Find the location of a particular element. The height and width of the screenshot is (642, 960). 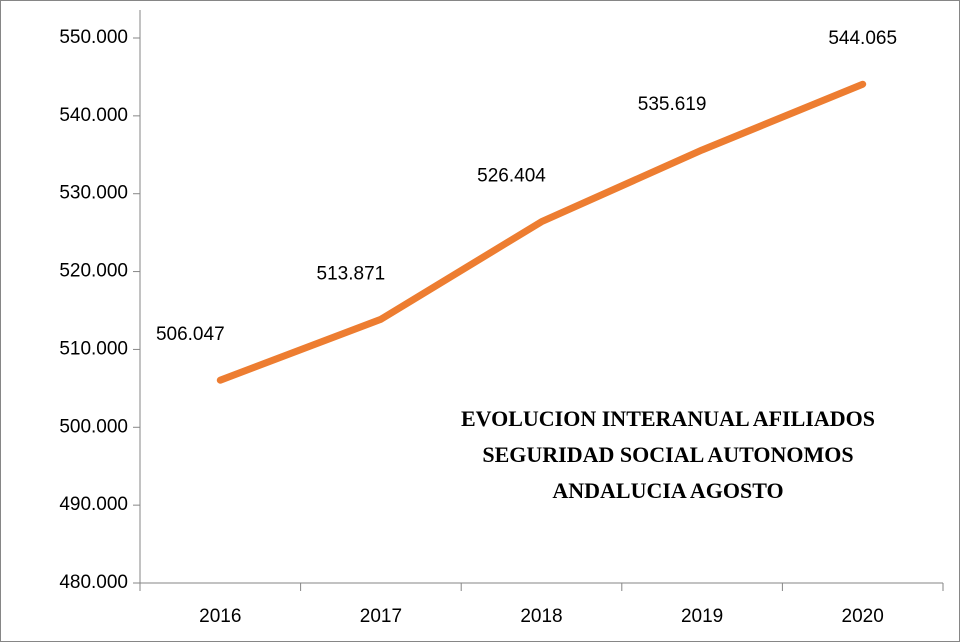

y-tick-label: 480.000 is located at coordinates (93, 582).